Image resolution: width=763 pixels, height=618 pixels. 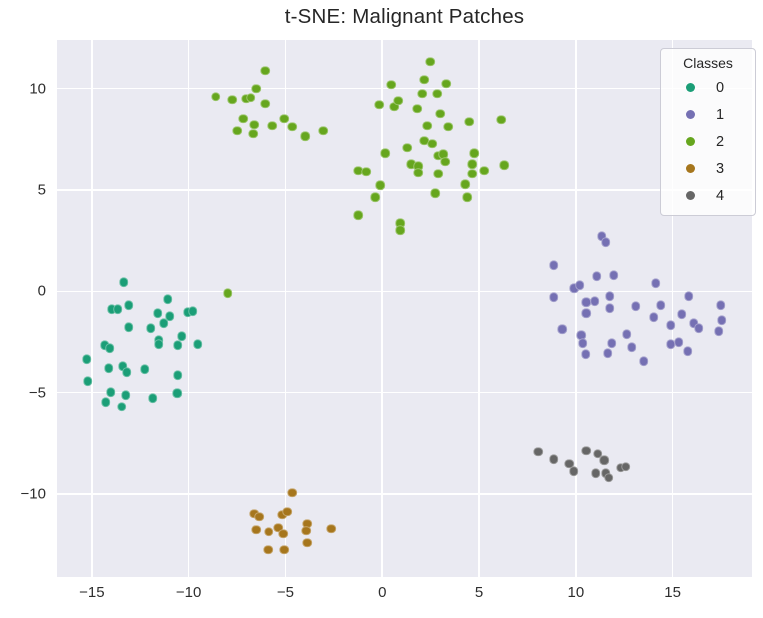 I want to click on legend-entry: 0, so click(x=708, y=87).